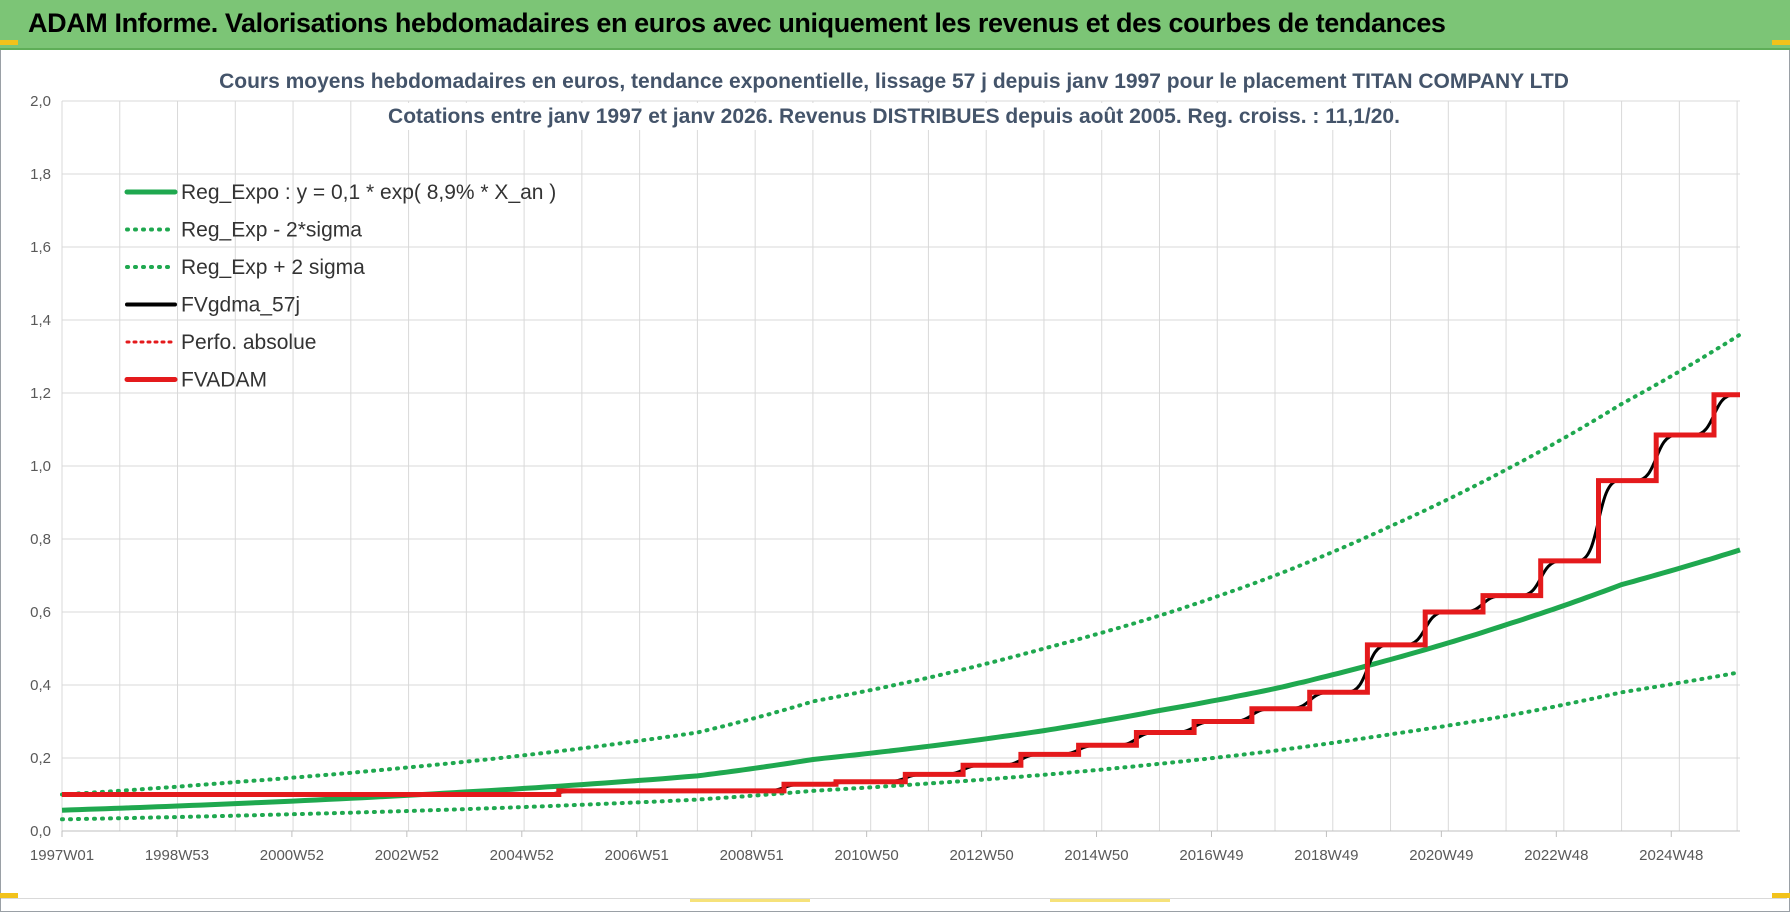 Image resolution: width=1790 pixels, height=912 pixels. I want to click on x-tick-label: 2014W50, so click(1096, 855).